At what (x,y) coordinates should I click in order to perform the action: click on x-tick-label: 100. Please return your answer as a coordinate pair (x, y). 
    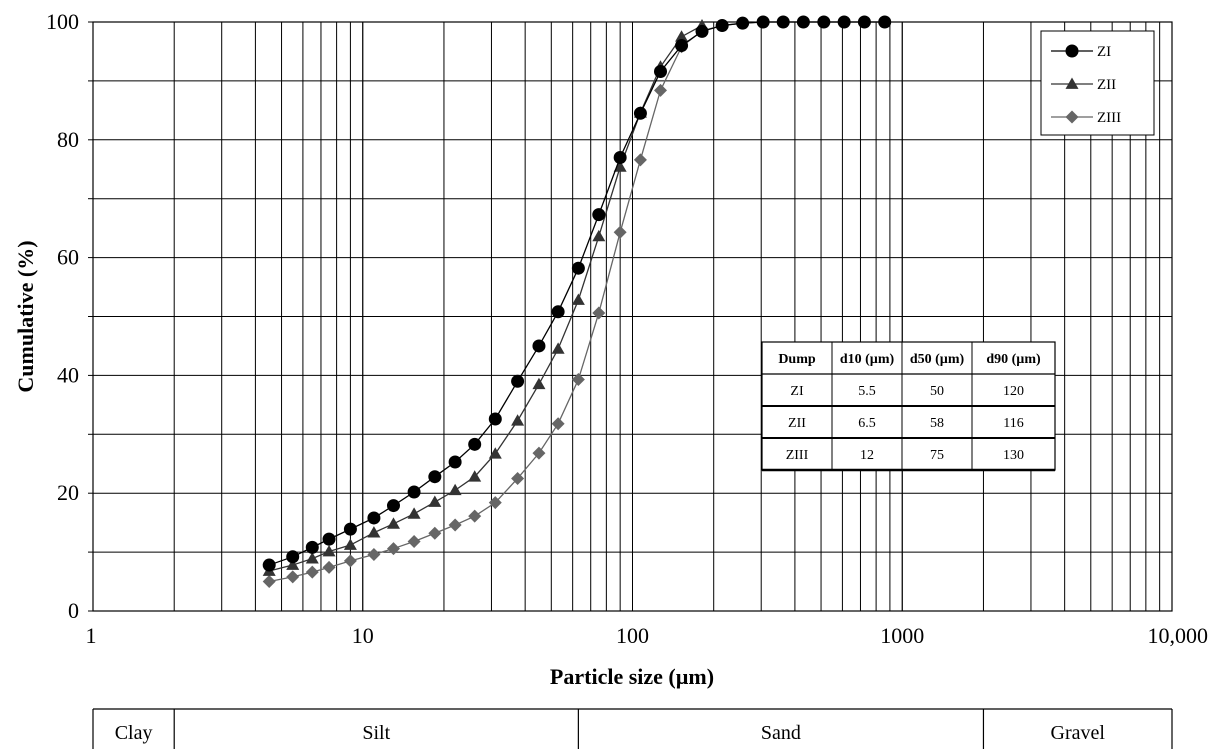
    Looking at the image, I should click on (632, 635).